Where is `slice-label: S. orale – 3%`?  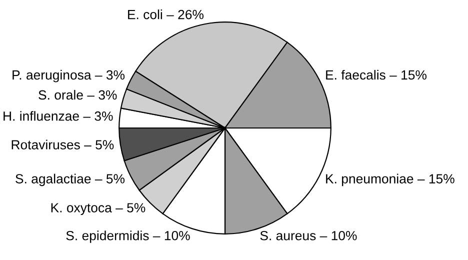 slice-label: S. orale – 3% is located at coordinates (77, 95).